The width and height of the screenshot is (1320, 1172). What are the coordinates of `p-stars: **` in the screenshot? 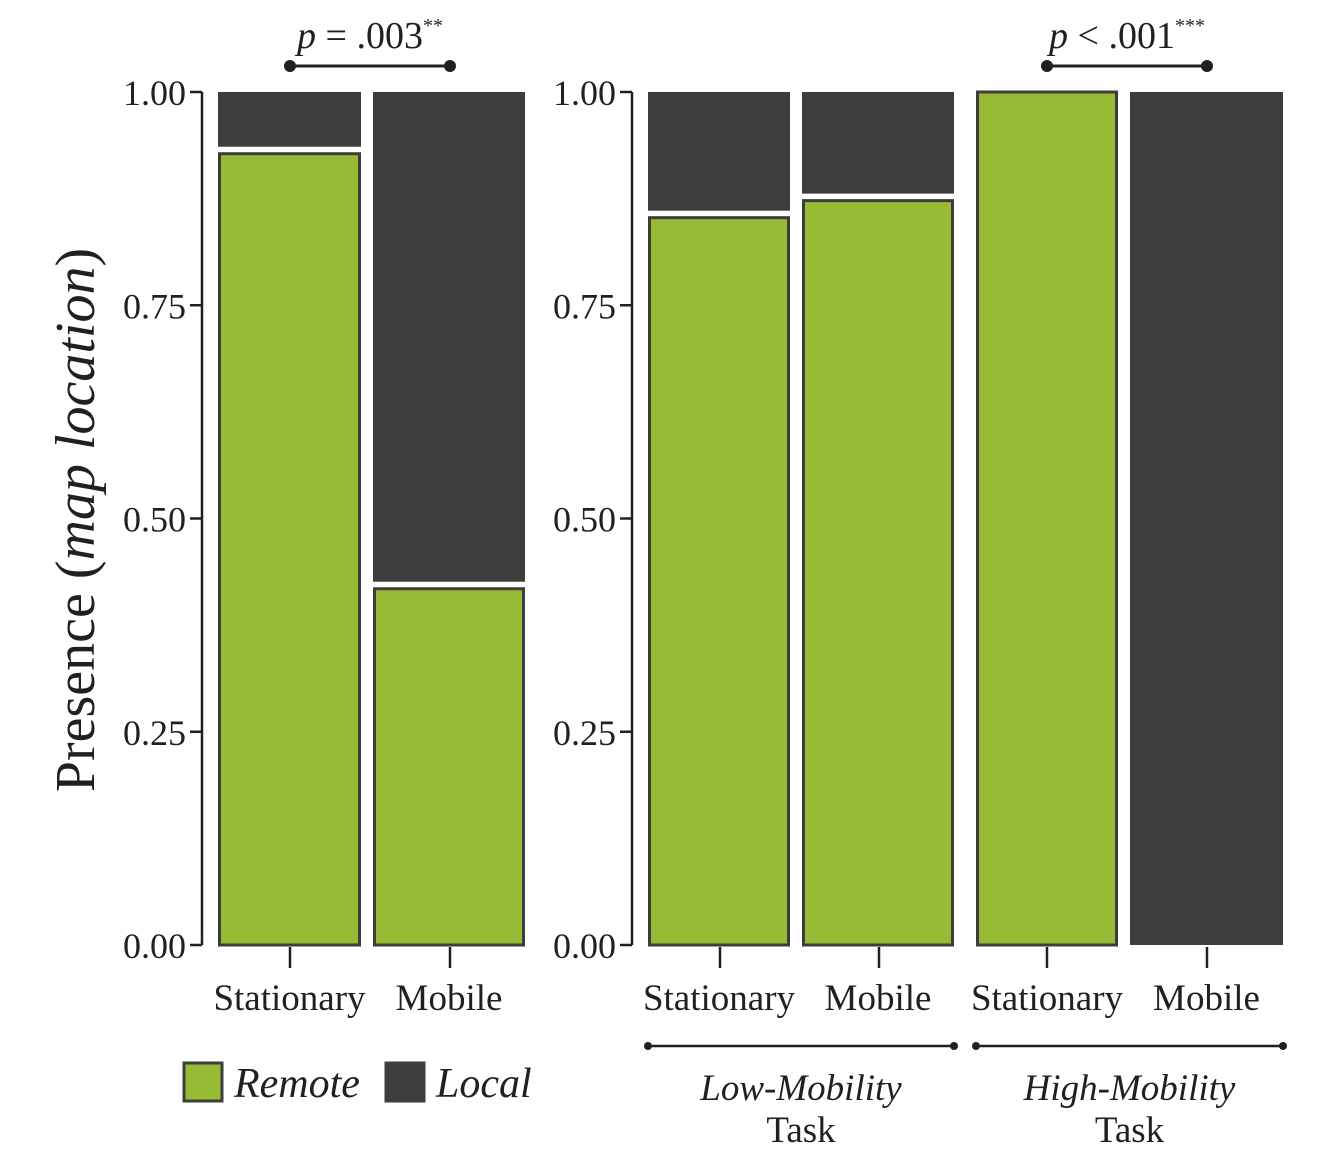 It's located at (433, 26).